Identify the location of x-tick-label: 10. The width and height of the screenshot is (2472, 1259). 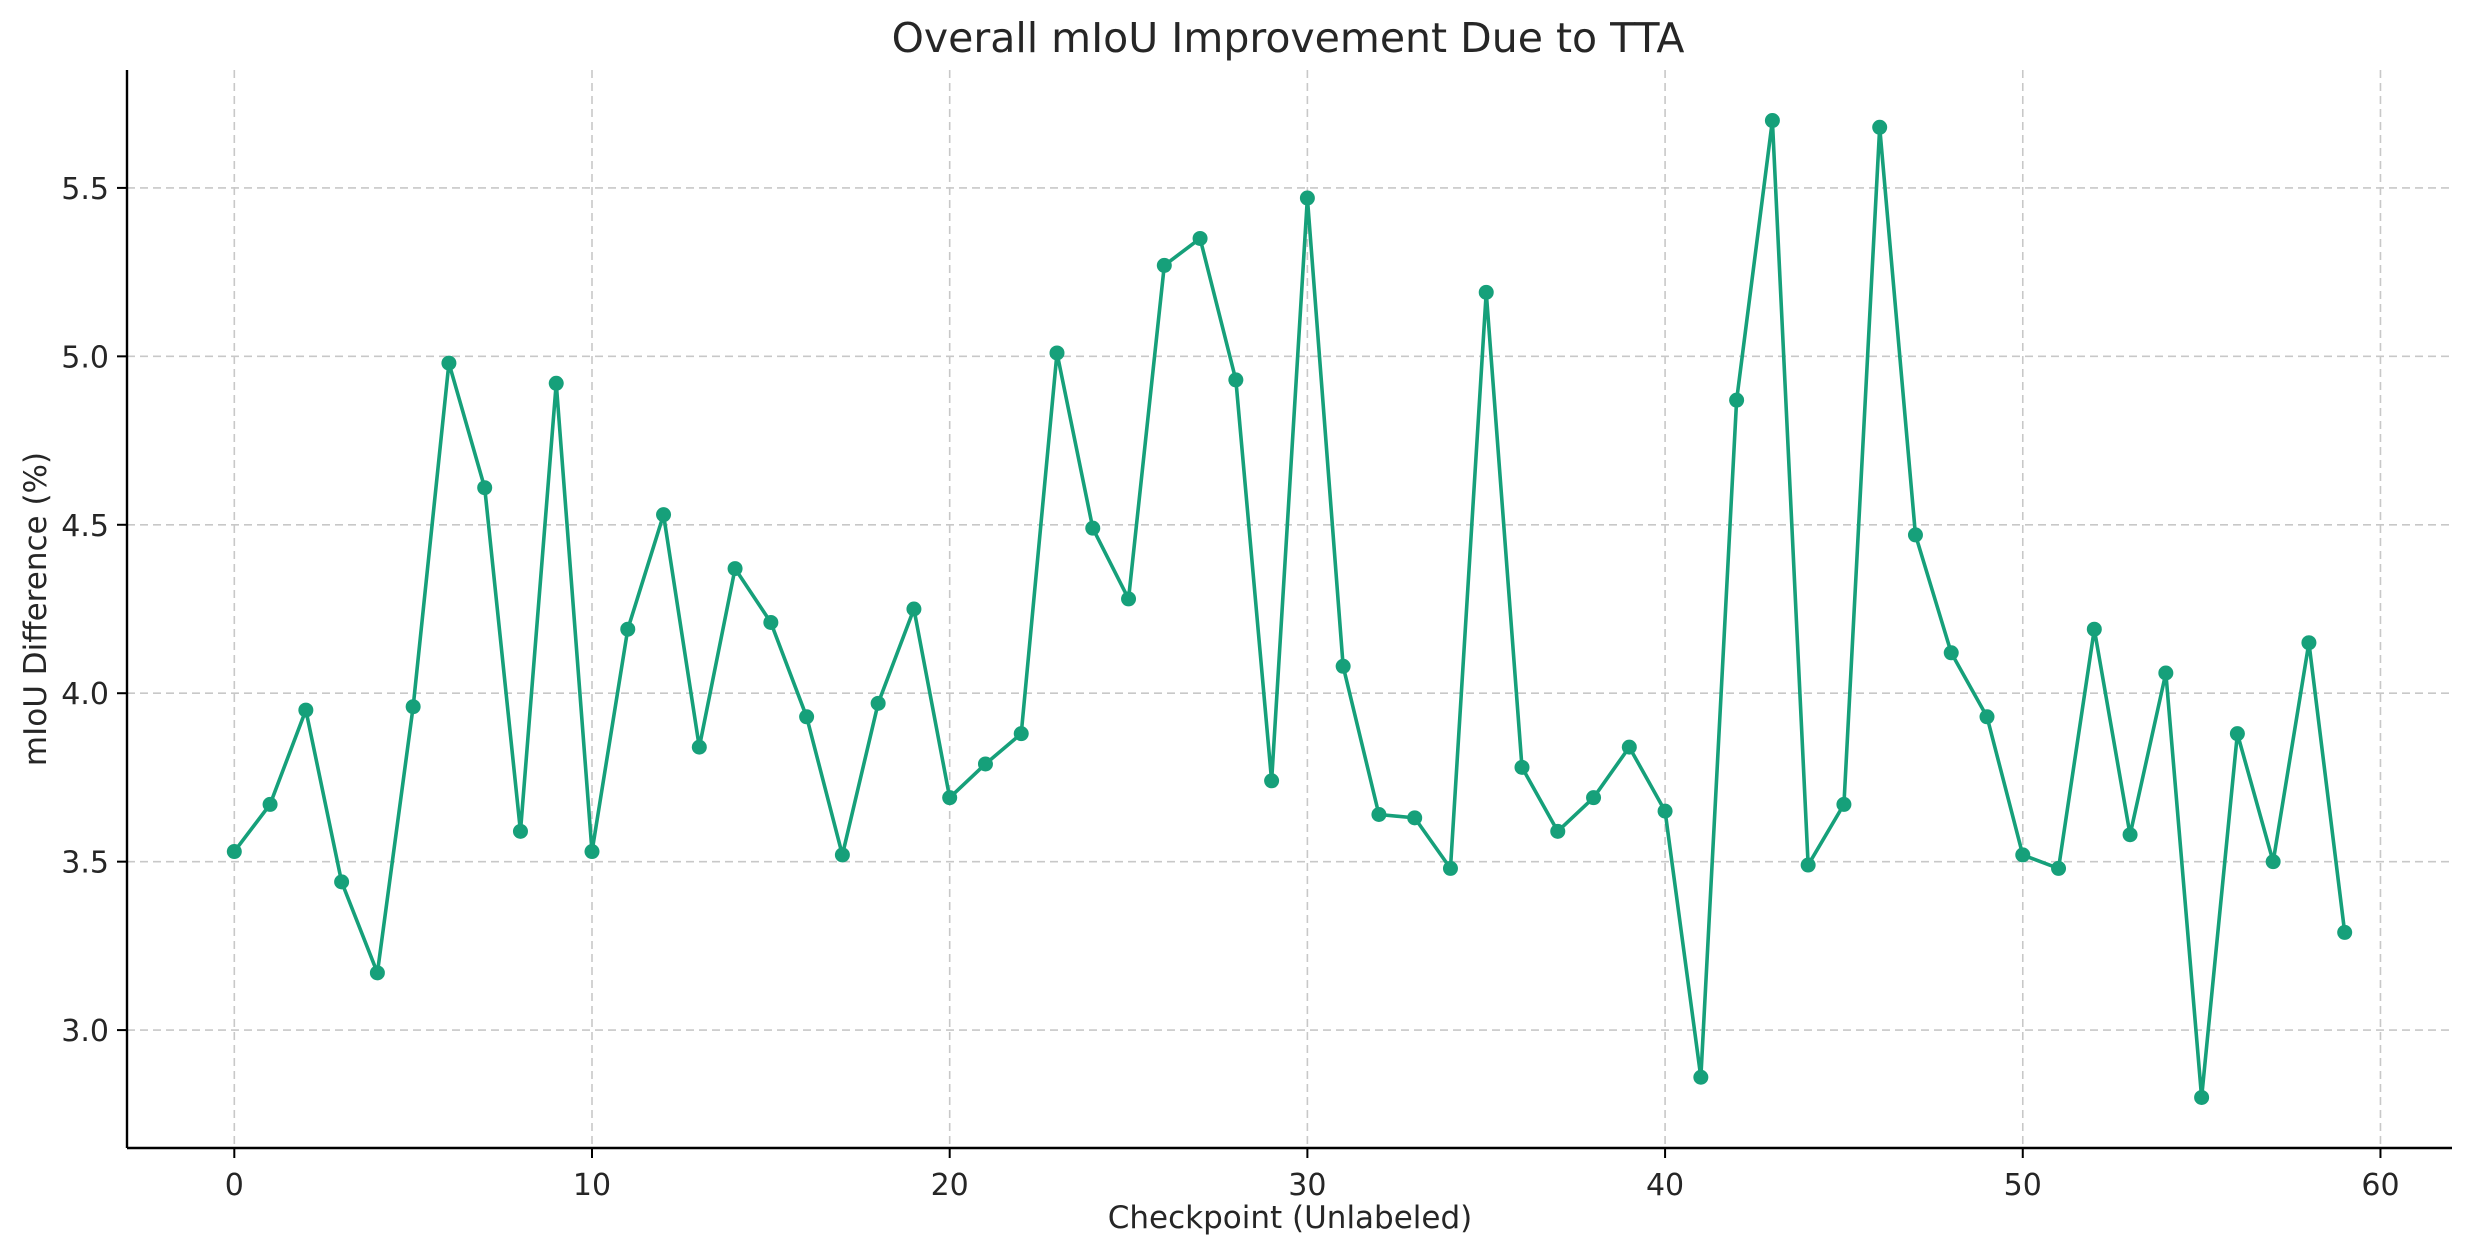
(592, 1185).